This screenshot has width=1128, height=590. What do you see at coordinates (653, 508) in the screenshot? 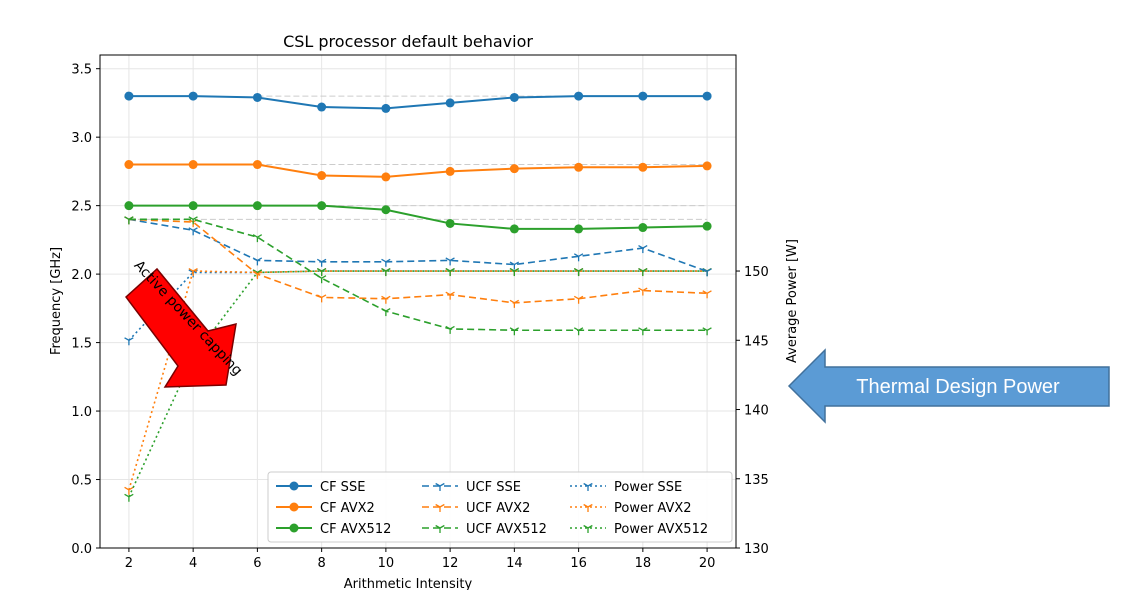
I see `legend-label: Power AVX2` at bounding box center [653, 508].